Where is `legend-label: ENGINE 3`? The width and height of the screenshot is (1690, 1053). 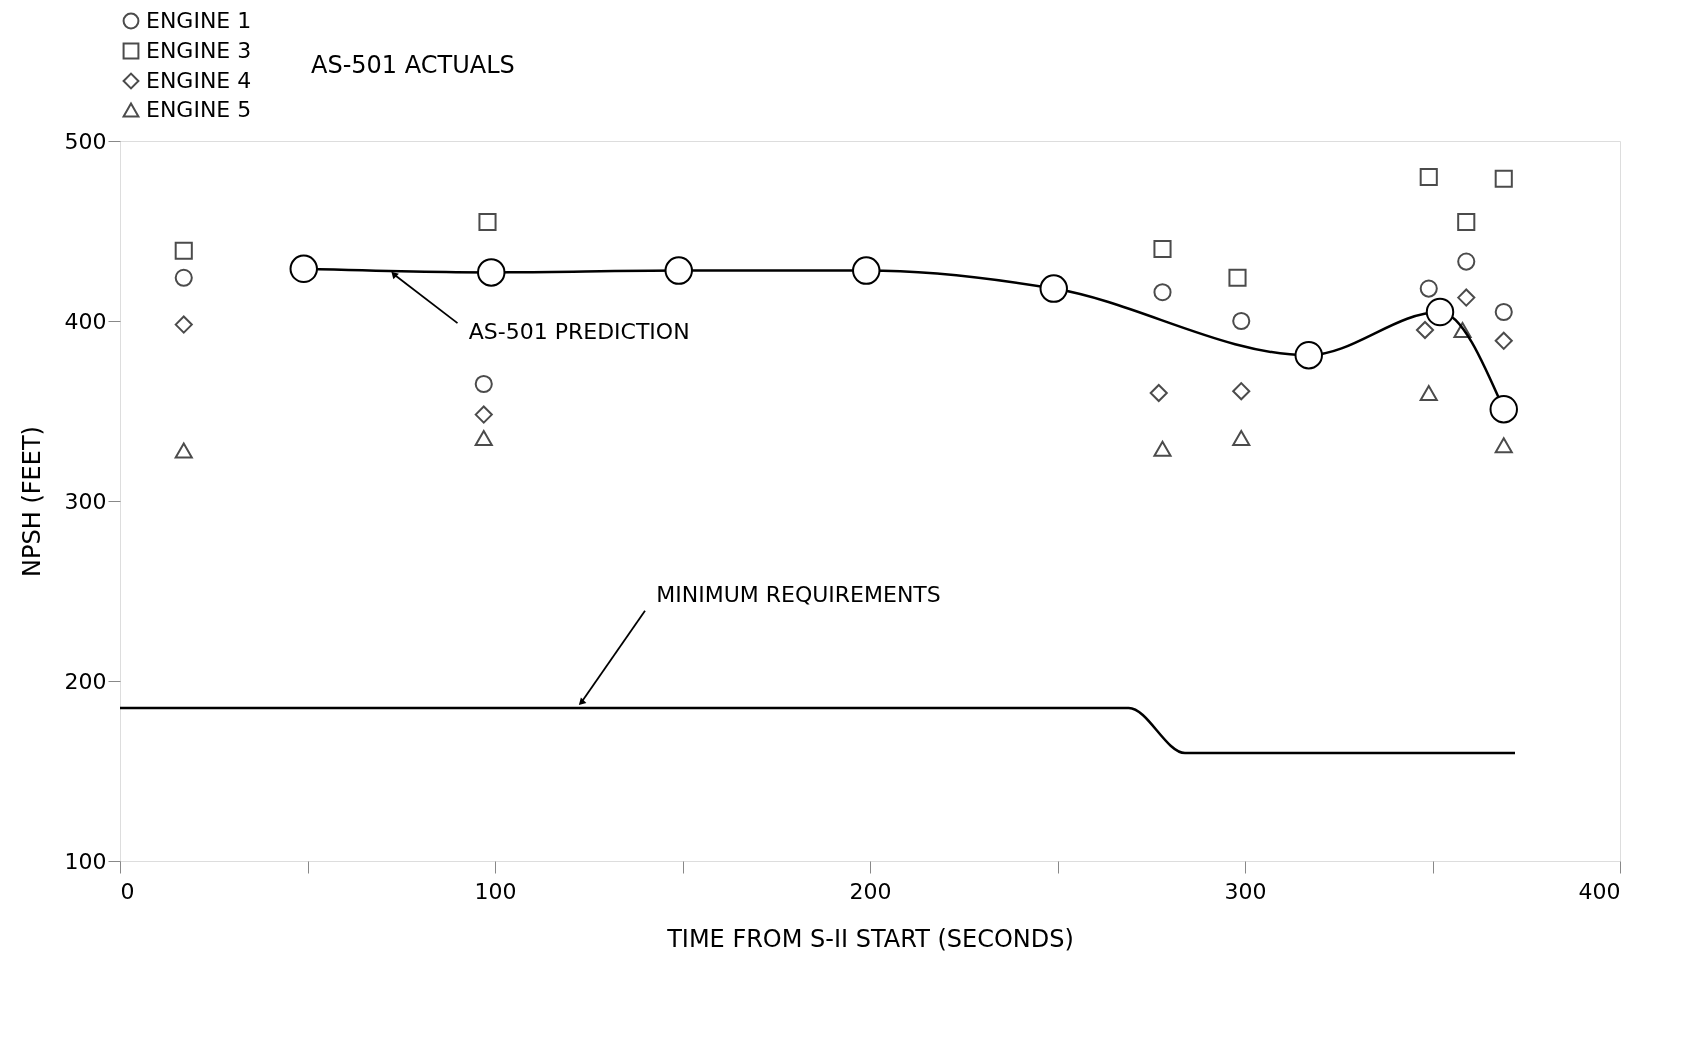 legend-label: ENGINE 3 is located at coordinates (199, 50).